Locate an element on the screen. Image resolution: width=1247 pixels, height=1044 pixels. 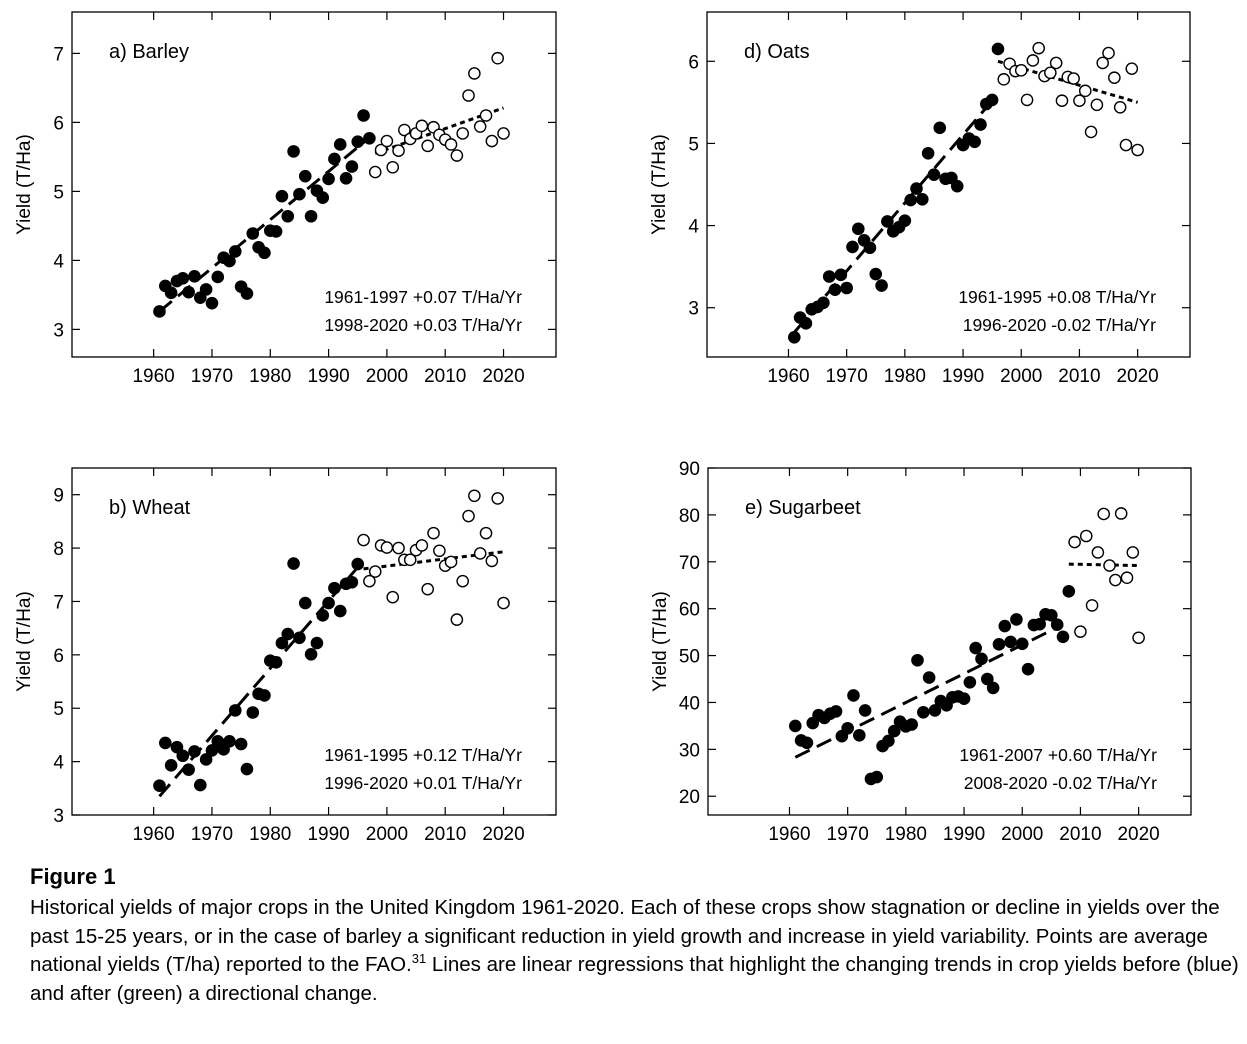
y-tick-label: 40 is located at coordinates (689, 703).